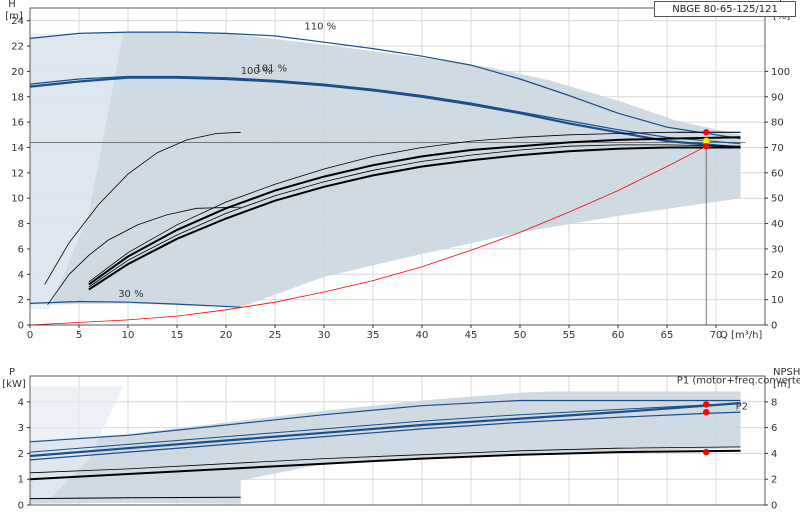 This screenshot has width=800, height=524. Describe the element at coordinates (782, 384) in the screenshot. I see `y2-axis-unit: [m]` at that location.